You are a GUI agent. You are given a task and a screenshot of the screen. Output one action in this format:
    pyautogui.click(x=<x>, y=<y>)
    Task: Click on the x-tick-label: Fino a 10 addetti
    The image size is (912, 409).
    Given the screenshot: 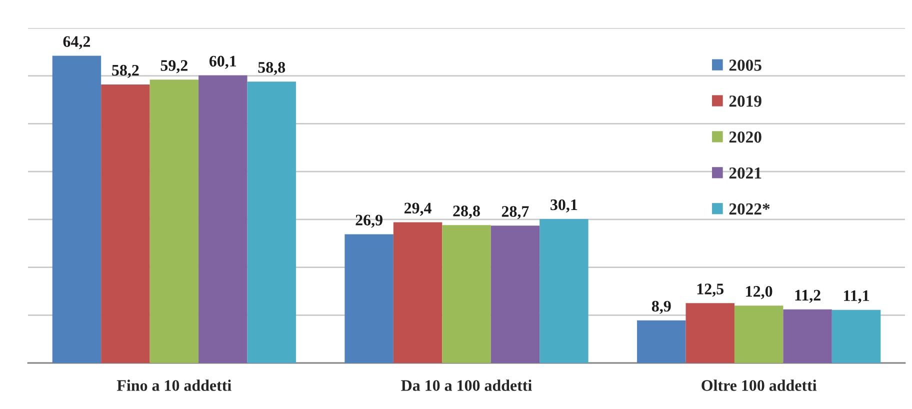 What is the action you would take?
    pyautogui.click(x=174, y=385)
    